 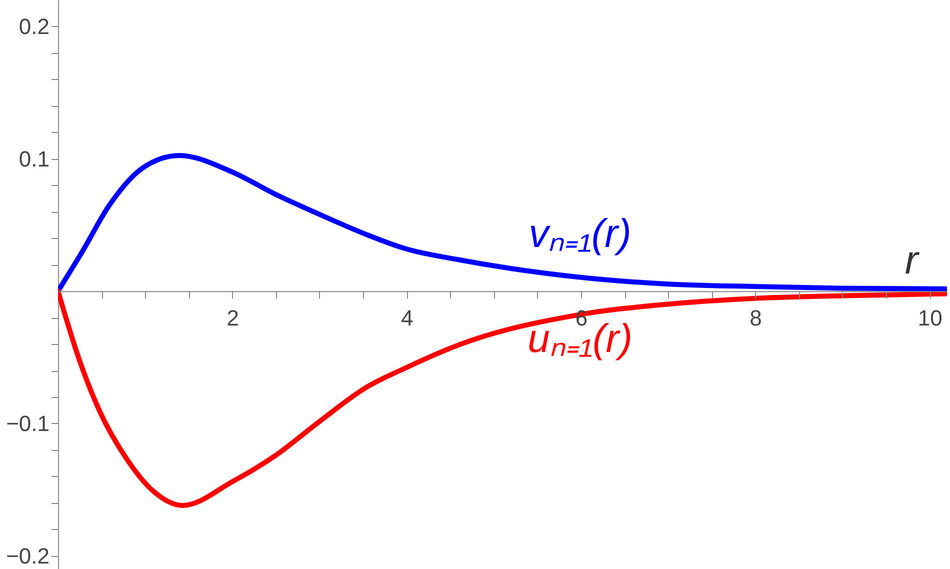 What do you see at coordinates (34, 159) in the screenshot?
I see `y-tick-label: 0.1` at bounding box center [34, 159].